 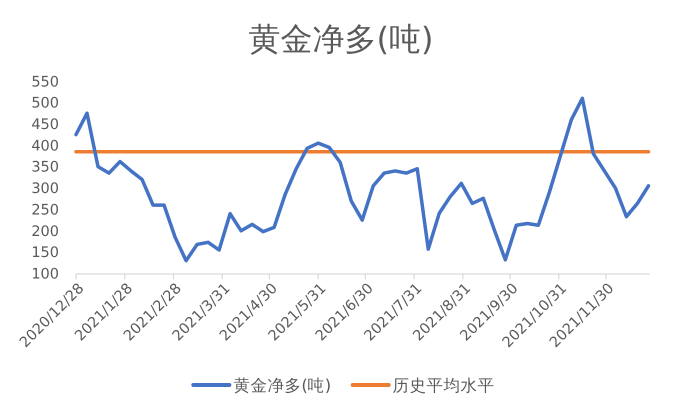 What do you see at coordinates (45, 125) in the screenshot?
I see `y-tick-label: 450` at bounding box center [45, 125].